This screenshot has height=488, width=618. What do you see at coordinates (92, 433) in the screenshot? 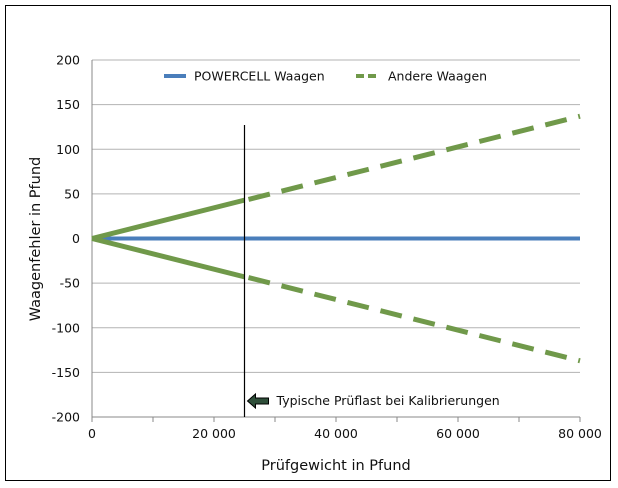
I see `x-tick-label: 0` at bounding box center [92, 433].